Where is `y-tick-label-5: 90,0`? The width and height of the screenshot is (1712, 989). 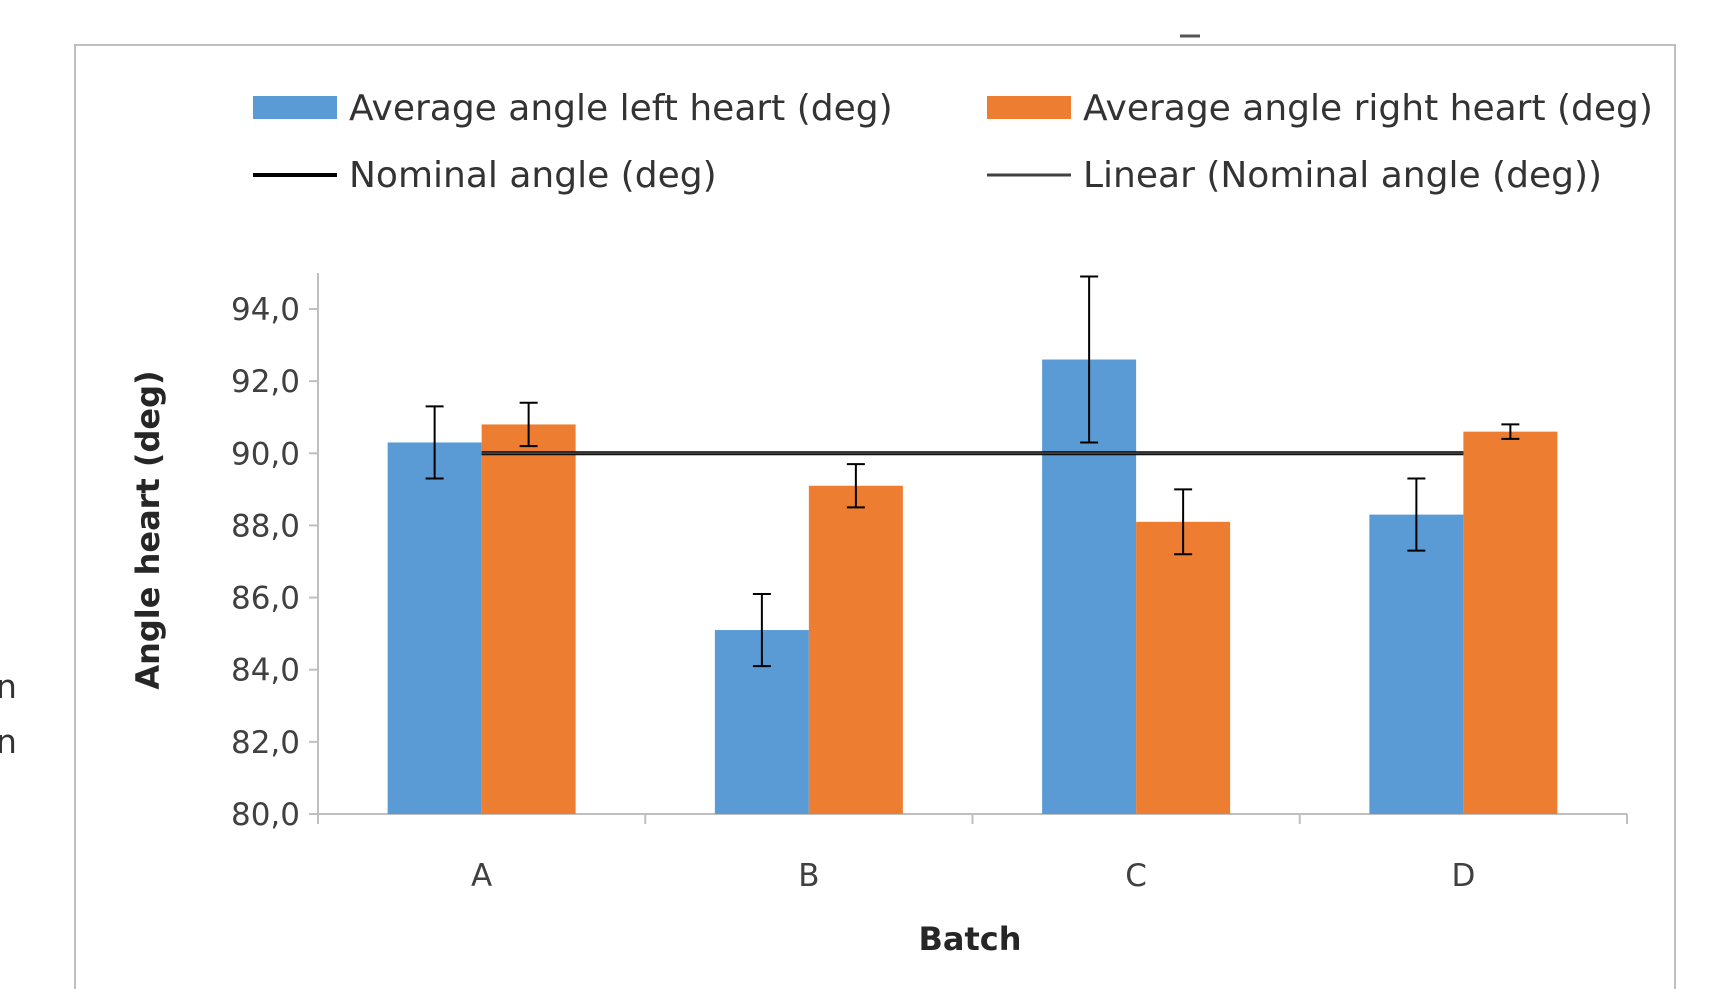 y-tick-label-5: 90,0 is located at coordinates (265, 454).